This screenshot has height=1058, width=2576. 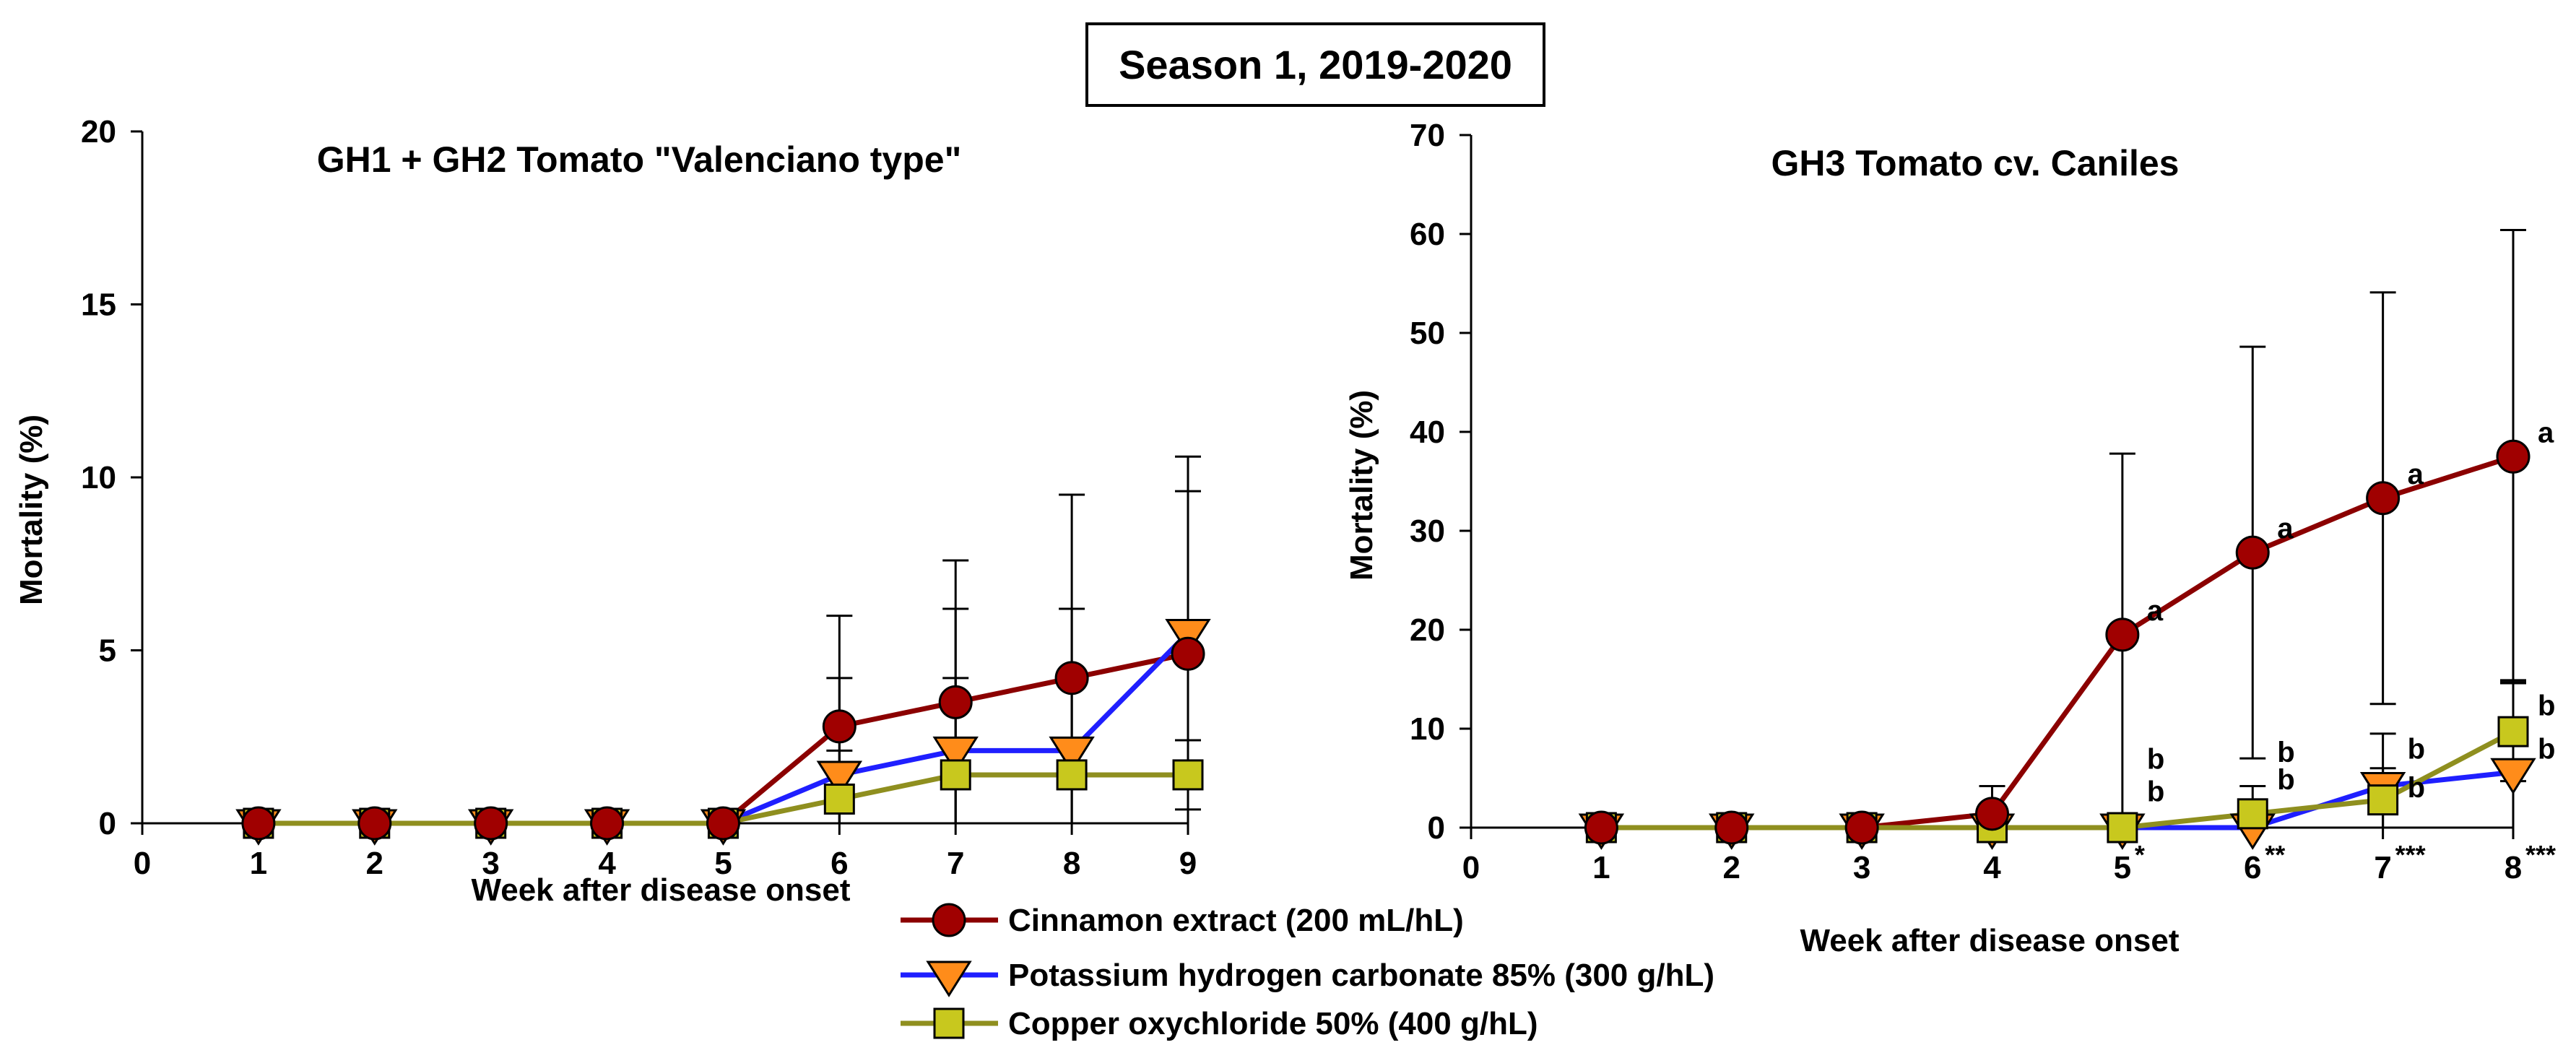 What do you see at coordinates (98, 305) in the screenshot?
I see `y-tick-label: 15` at bounding box center [98, 305].